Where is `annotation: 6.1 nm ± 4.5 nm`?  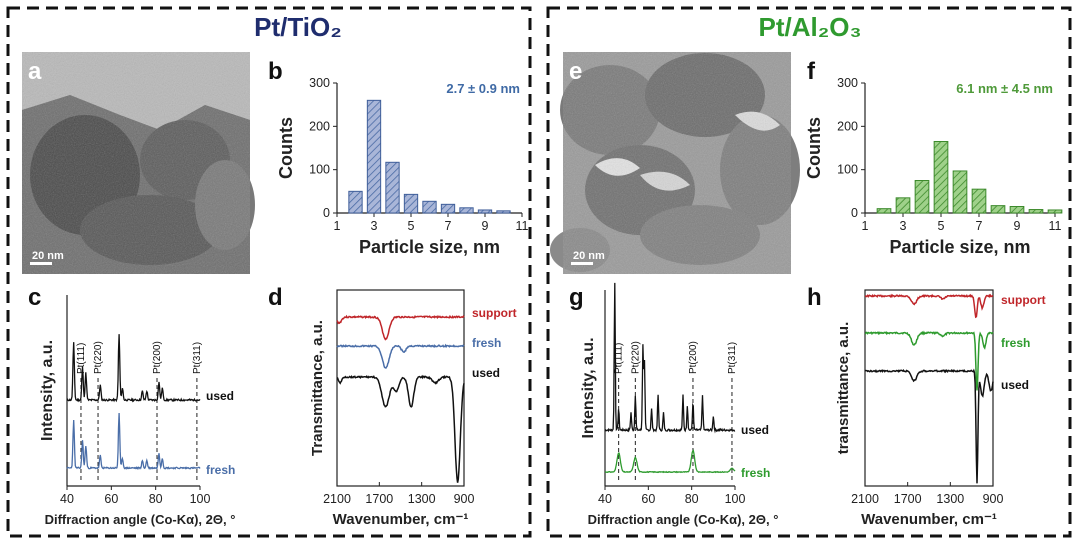 annotation: 6.1 nm ± 4.5 nm is located at coordinates (1004, 88).